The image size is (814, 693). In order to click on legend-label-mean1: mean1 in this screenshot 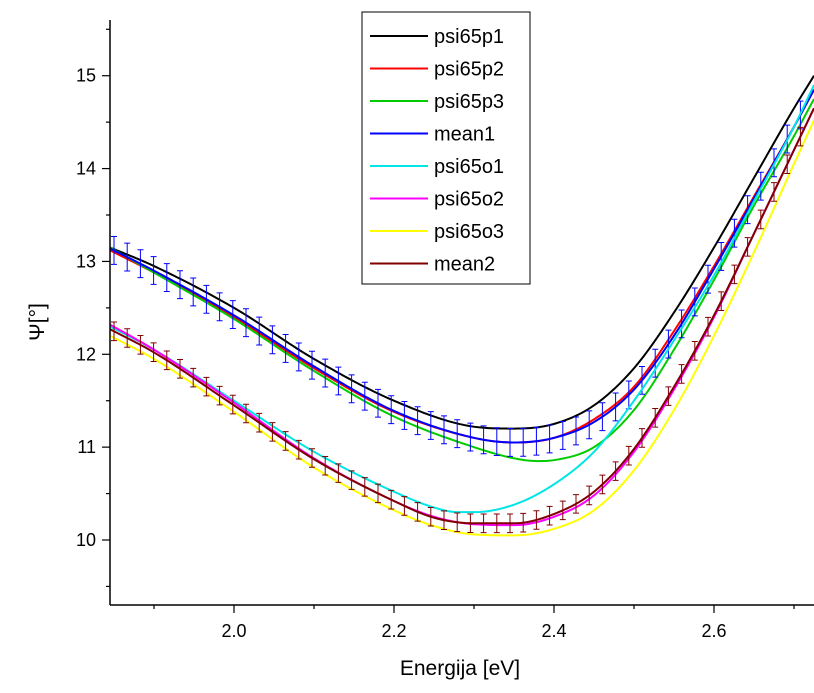, I will do `click(464, 135)`.